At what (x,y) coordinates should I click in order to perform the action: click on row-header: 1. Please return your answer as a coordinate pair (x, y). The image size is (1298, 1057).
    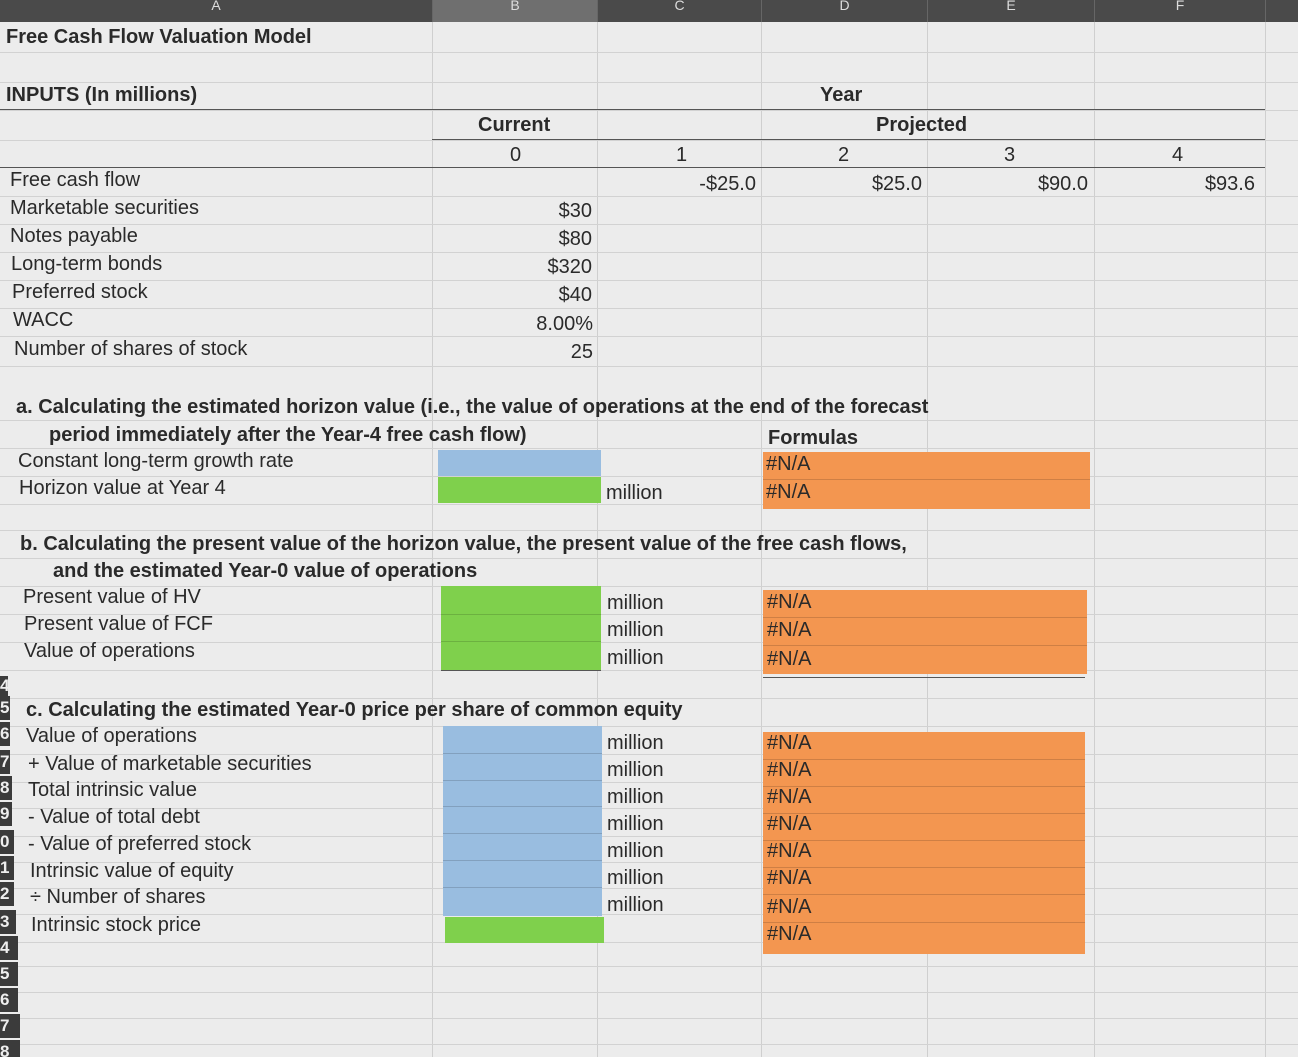
    Looking at the image, I should click on (7, 868).